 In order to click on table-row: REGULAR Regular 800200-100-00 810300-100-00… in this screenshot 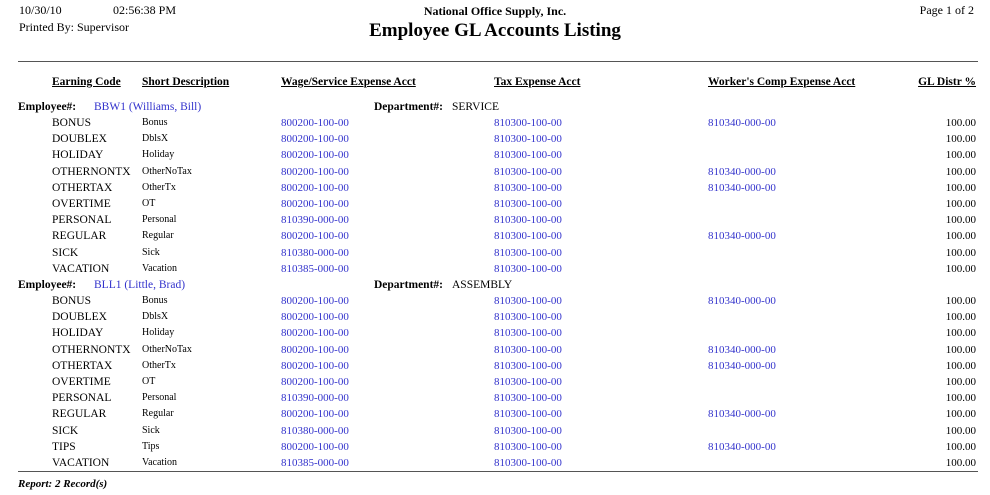, I will do `click(495, 238)`.